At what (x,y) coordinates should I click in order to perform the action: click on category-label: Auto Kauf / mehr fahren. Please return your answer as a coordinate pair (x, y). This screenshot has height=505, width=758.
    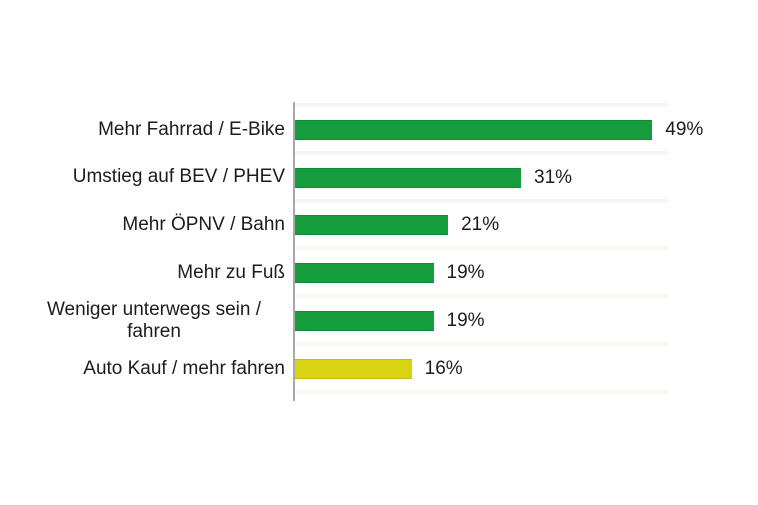
    Looking at the image, I should click on (184, 368).